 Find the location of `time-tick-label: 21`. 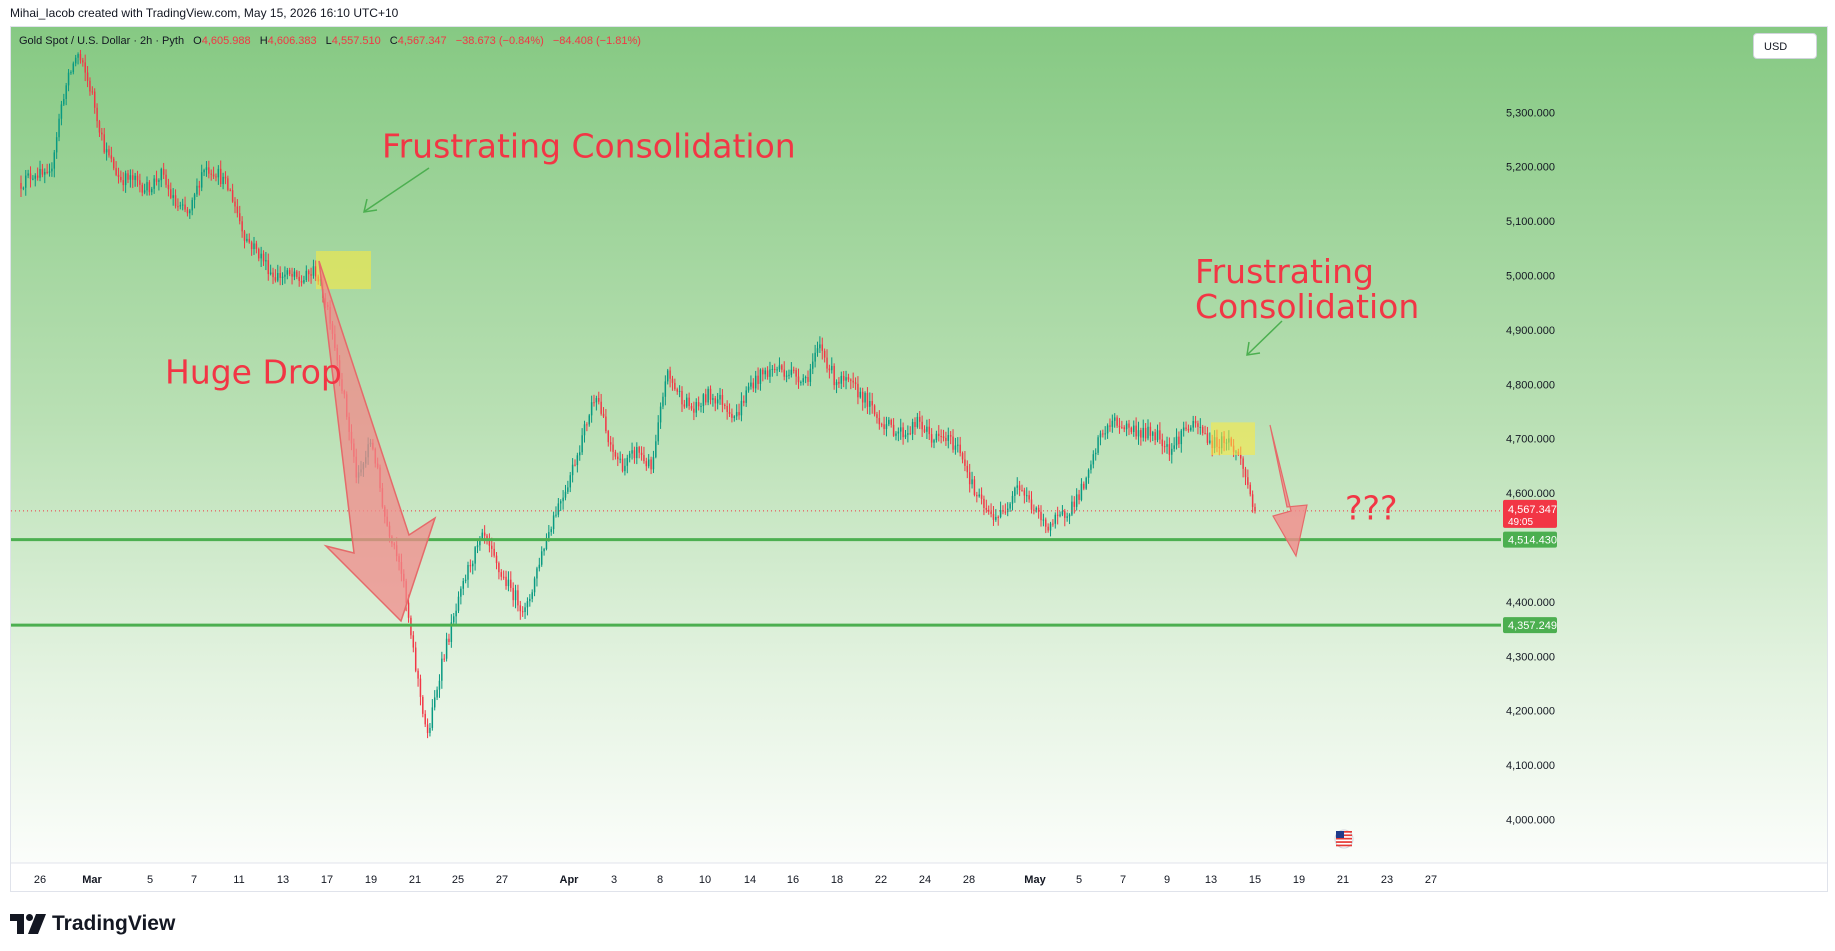

time-tick-label: 21 is located at coordinates (1343, 880).